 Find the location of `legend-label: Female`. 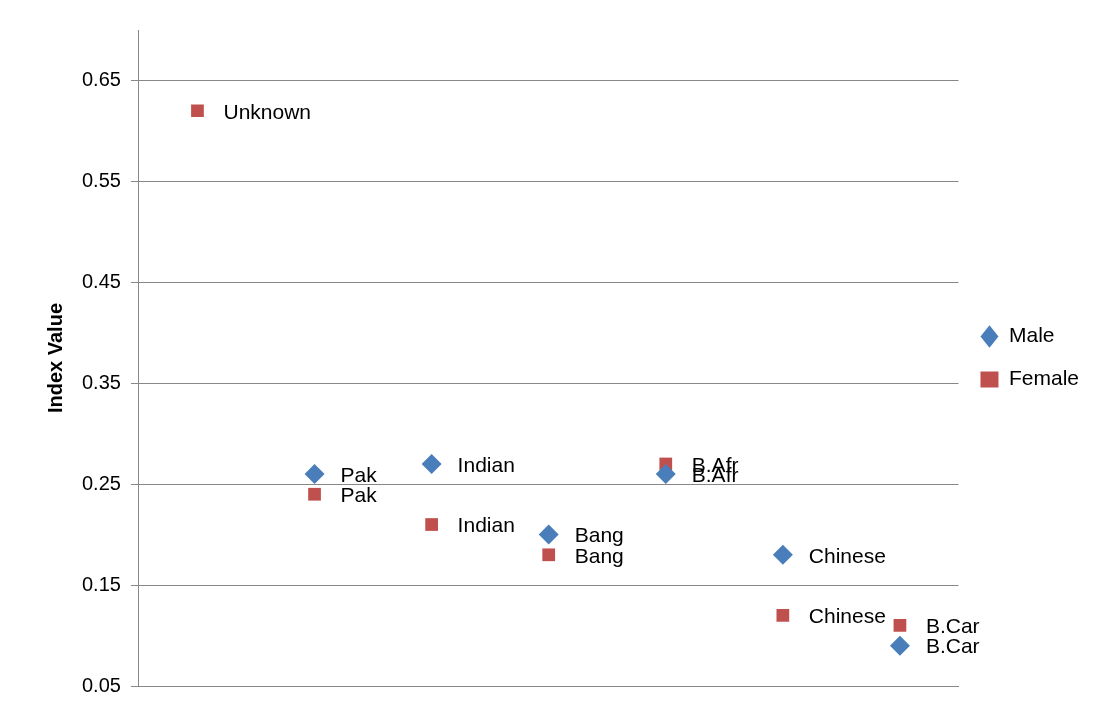

legend-label: Female is located at coordinates (1044, 378).